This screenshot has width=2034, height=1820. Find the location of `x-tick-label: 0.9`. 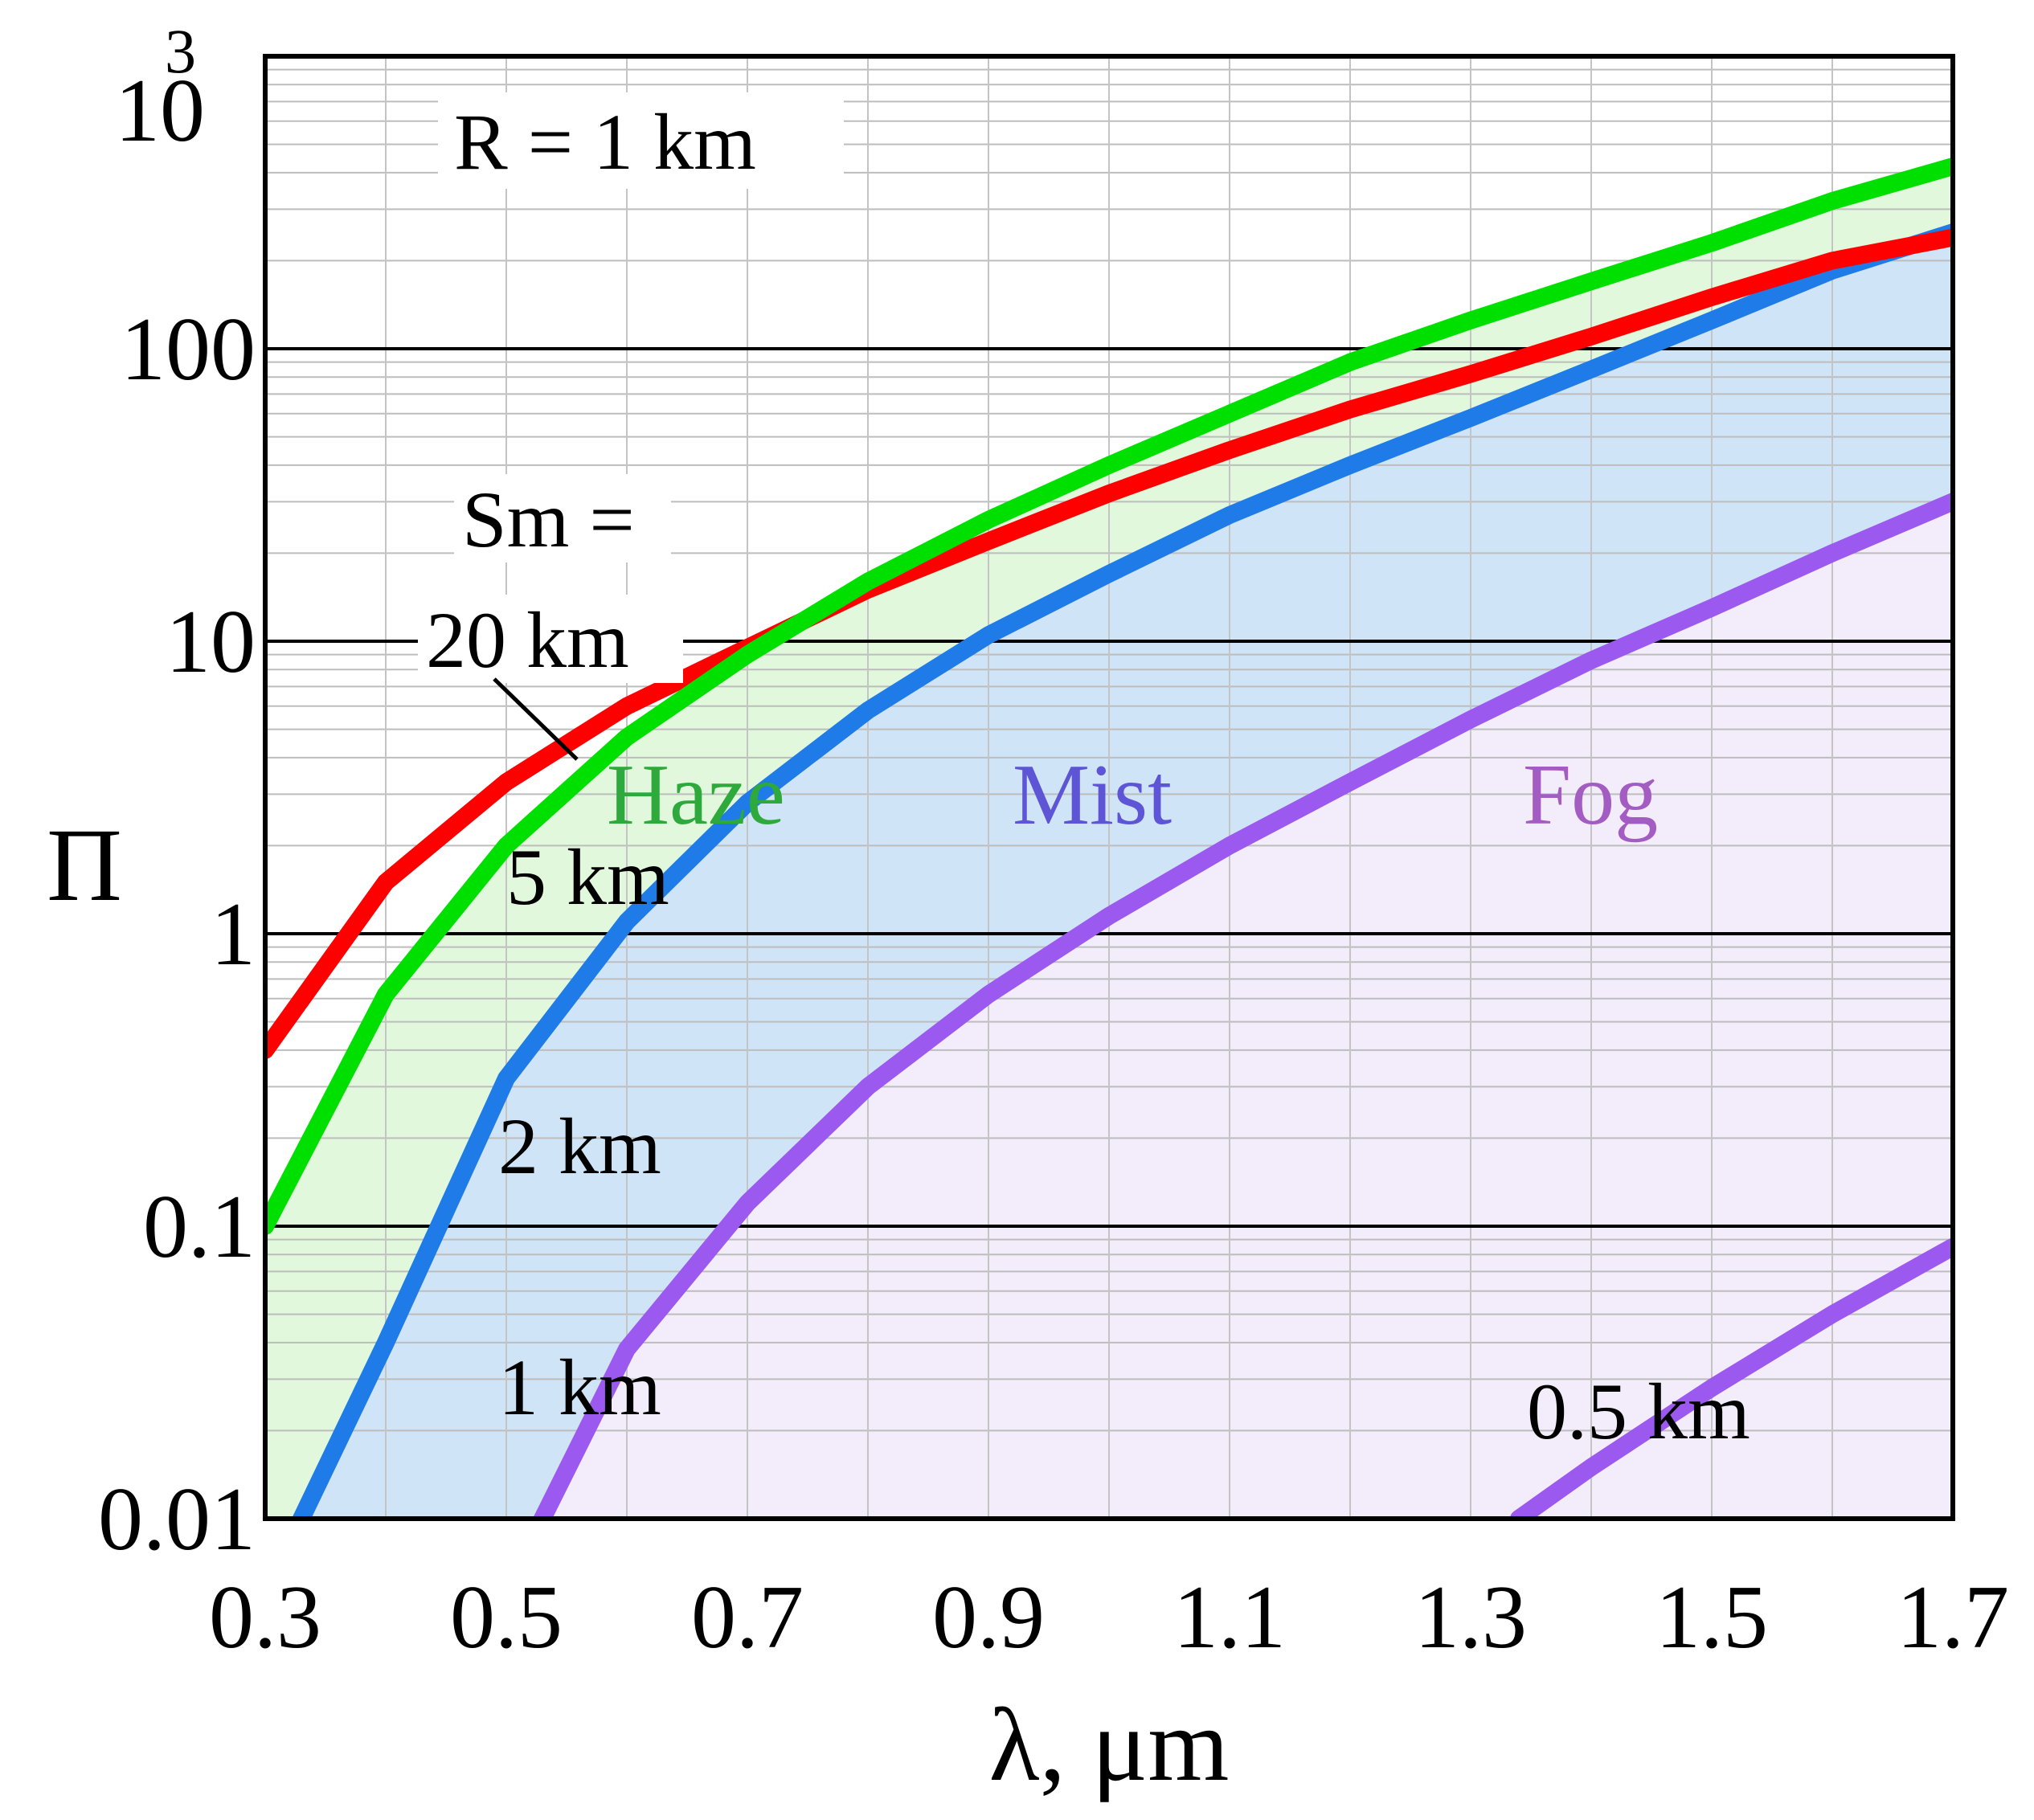

x-tick-label: 0.9 is located at coordinates (988, 1617).